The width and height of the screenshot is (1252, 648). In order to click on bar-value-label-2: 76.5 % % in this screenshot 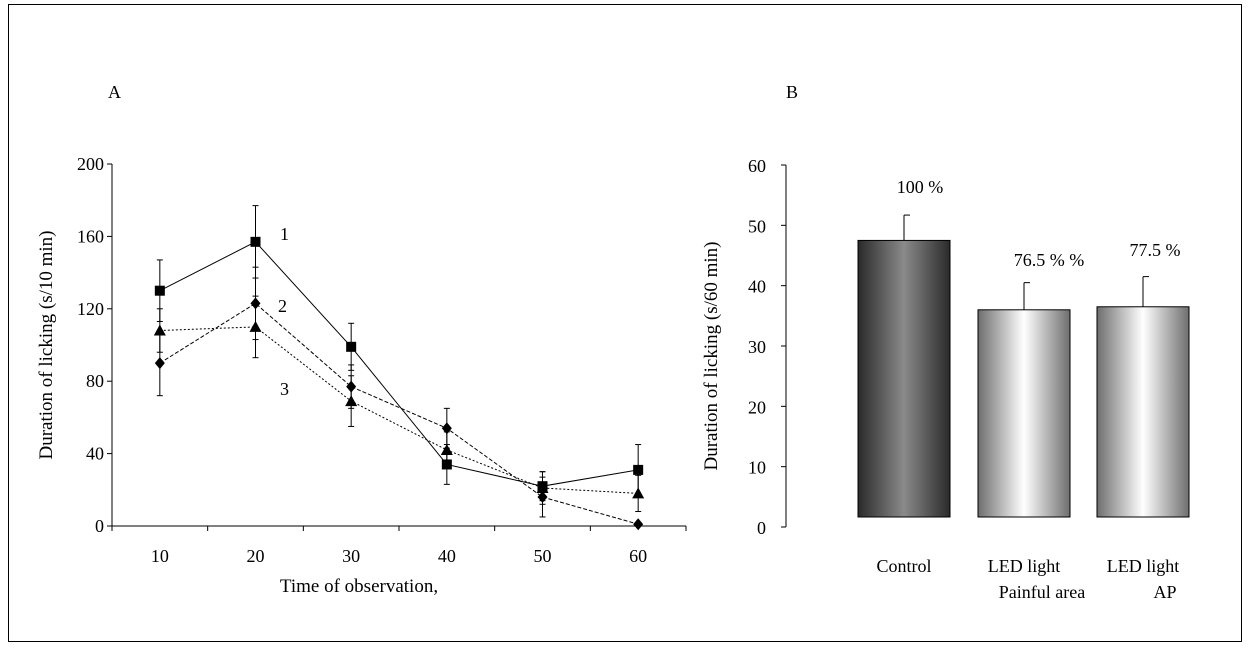, I will do `click(1049, 260)`.